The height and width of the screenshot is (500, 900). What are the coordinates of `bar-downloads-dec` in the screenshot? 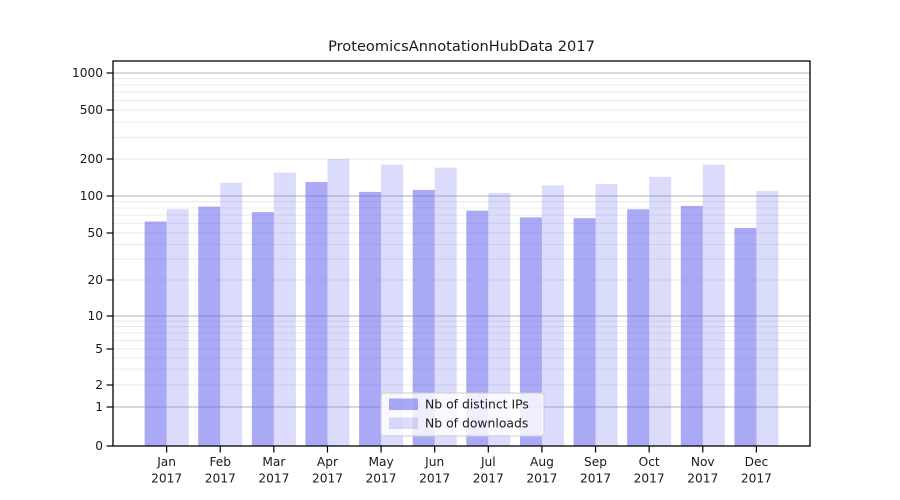 It's located at (767, 318).